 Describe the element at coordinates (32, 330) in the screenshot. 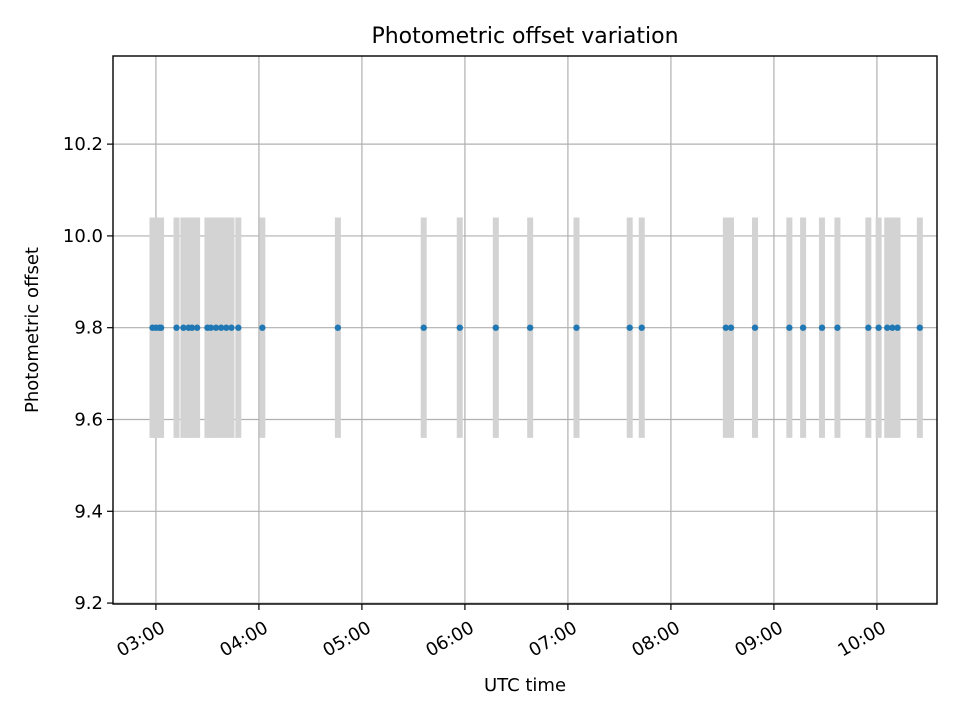

I see `y-axis-label: Photometric offset` at that location.